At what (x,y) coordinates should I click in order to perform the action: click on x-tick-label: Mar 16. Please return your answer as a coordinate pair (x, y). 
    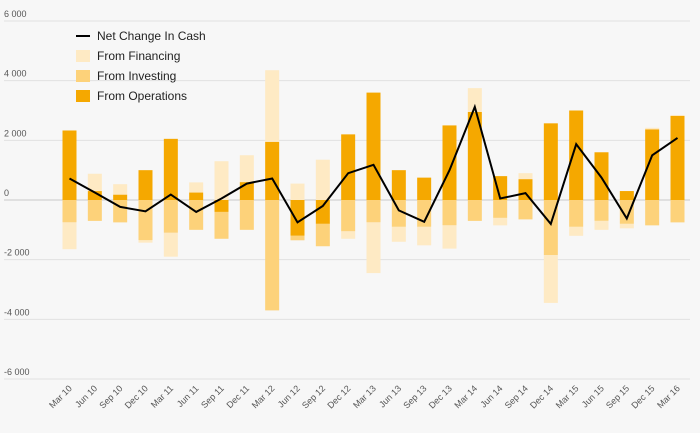
    Looking at the image, I should click on (668, 396).